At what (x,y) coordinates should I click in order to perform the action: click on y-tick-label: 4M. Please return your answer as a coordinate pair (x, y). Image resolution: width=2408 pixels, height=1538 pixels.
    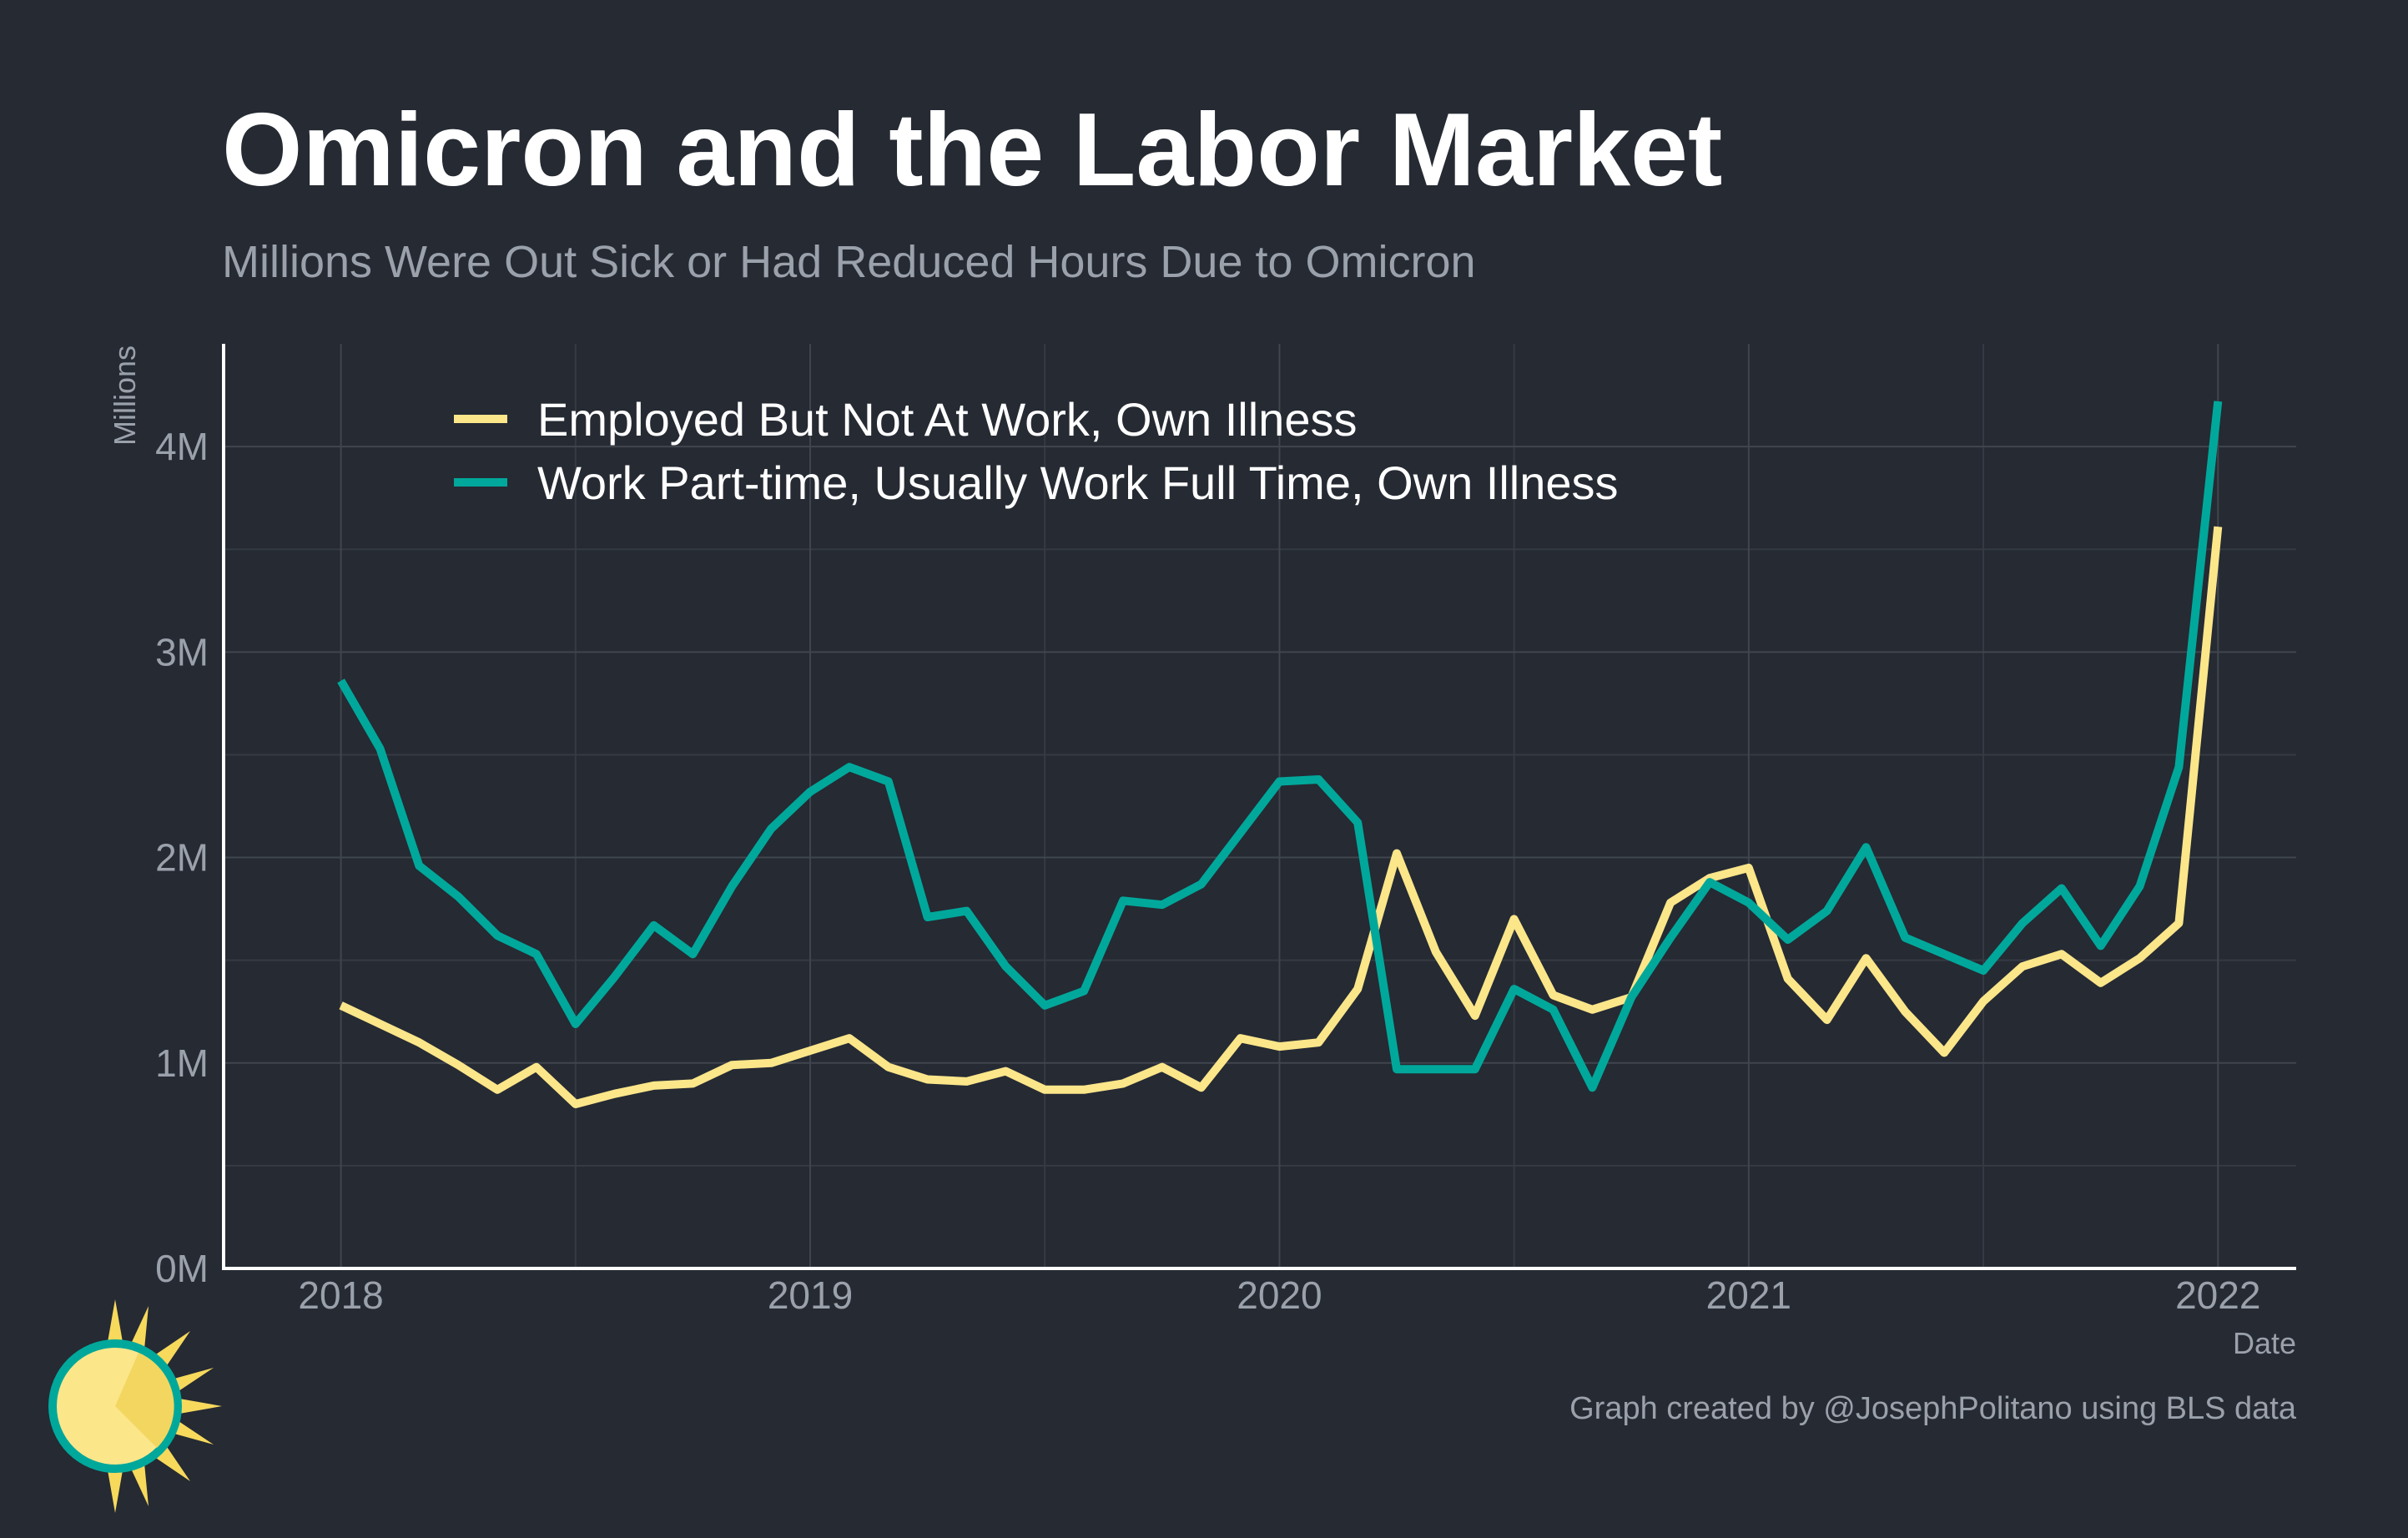
    Looking at the image, I should click on (182, 446).